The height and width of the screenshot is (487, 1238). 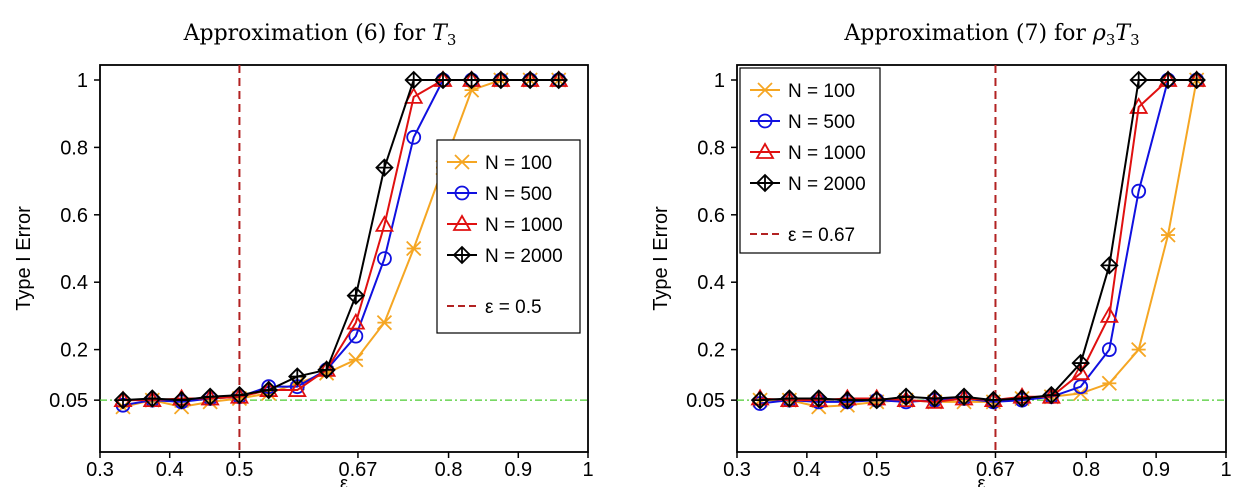 I want to click on legend: N = 100 N = 500 N = 1000 N = 2000 ε = 0.67, so click(x=810, y=160).